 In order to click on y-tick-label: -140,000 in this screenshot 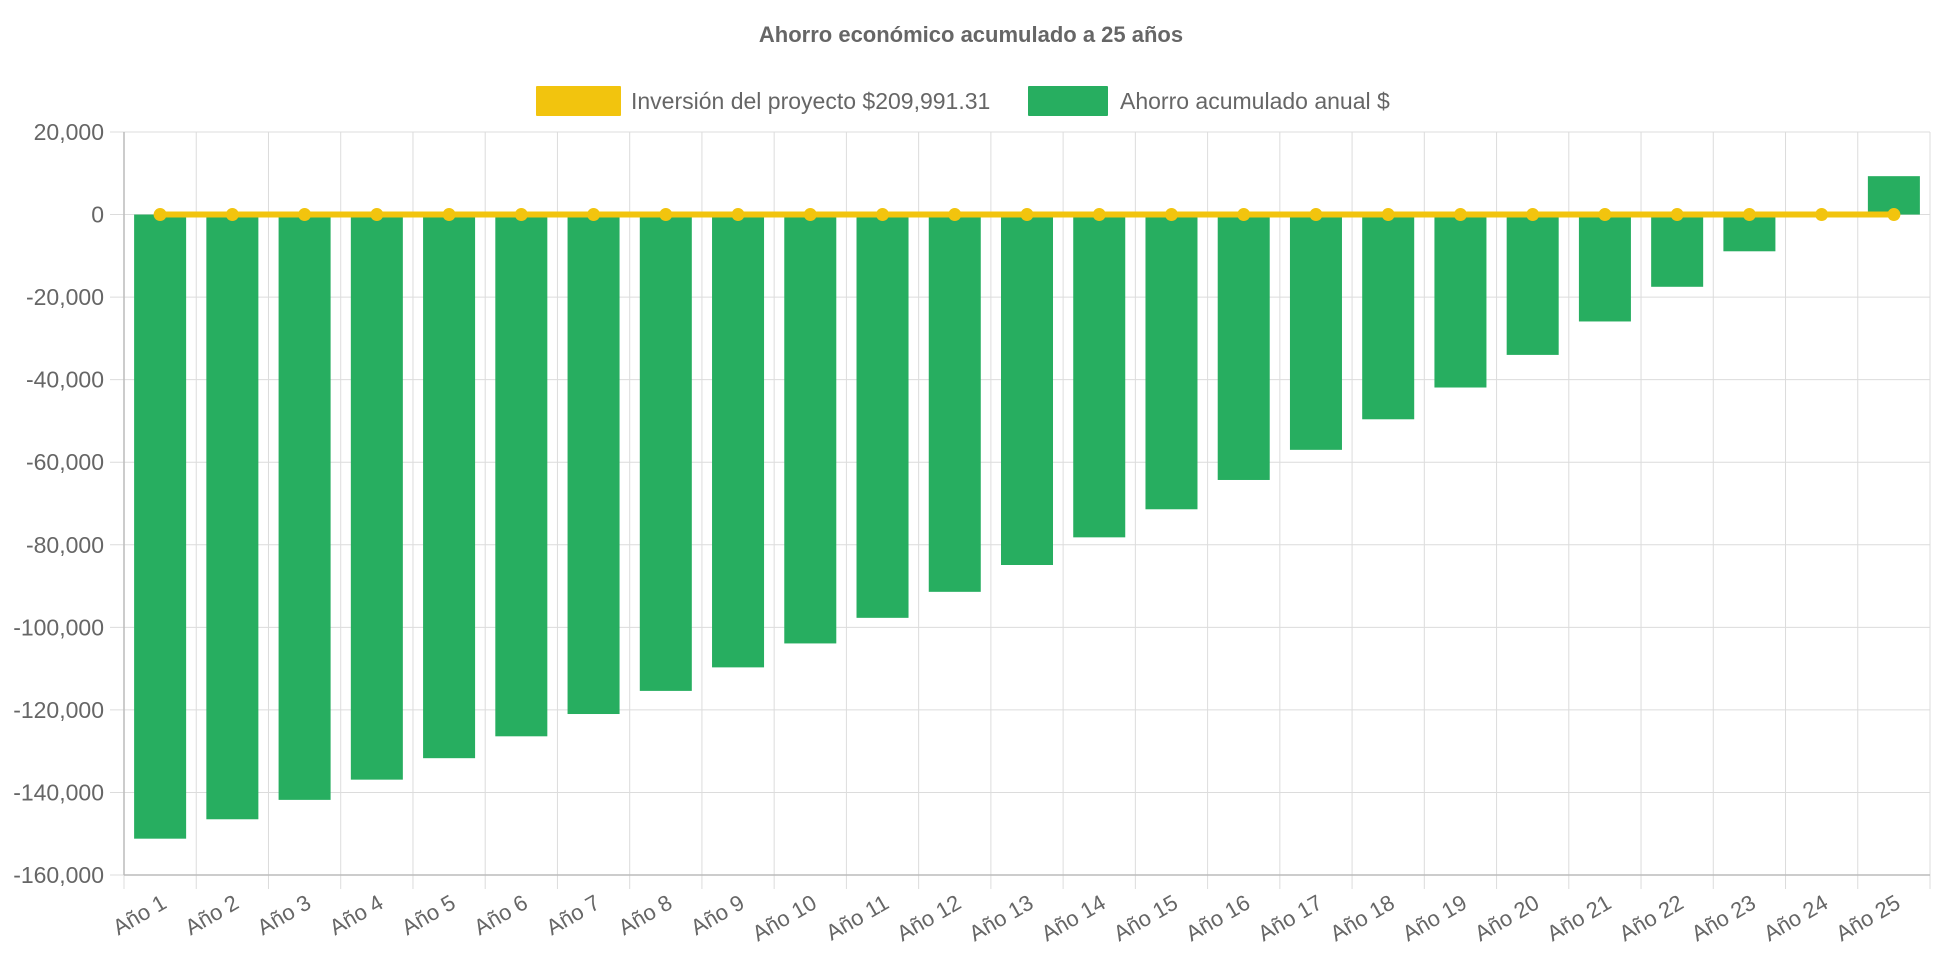, I will do `click(58, 792)`.